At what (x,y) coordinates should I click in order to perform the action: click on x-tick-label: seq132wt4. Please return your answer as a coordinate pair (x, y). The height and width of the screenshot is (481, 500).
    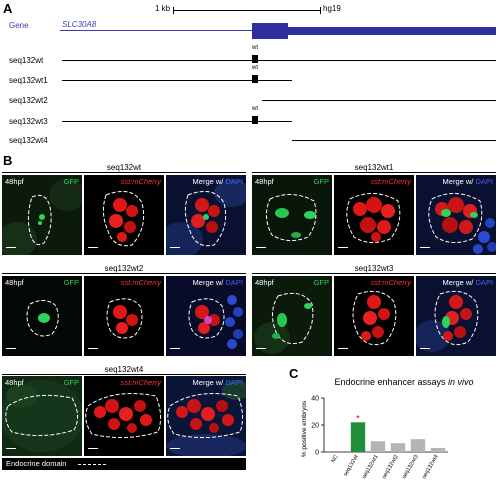
    Looking at the image, I should click on (430, 467).